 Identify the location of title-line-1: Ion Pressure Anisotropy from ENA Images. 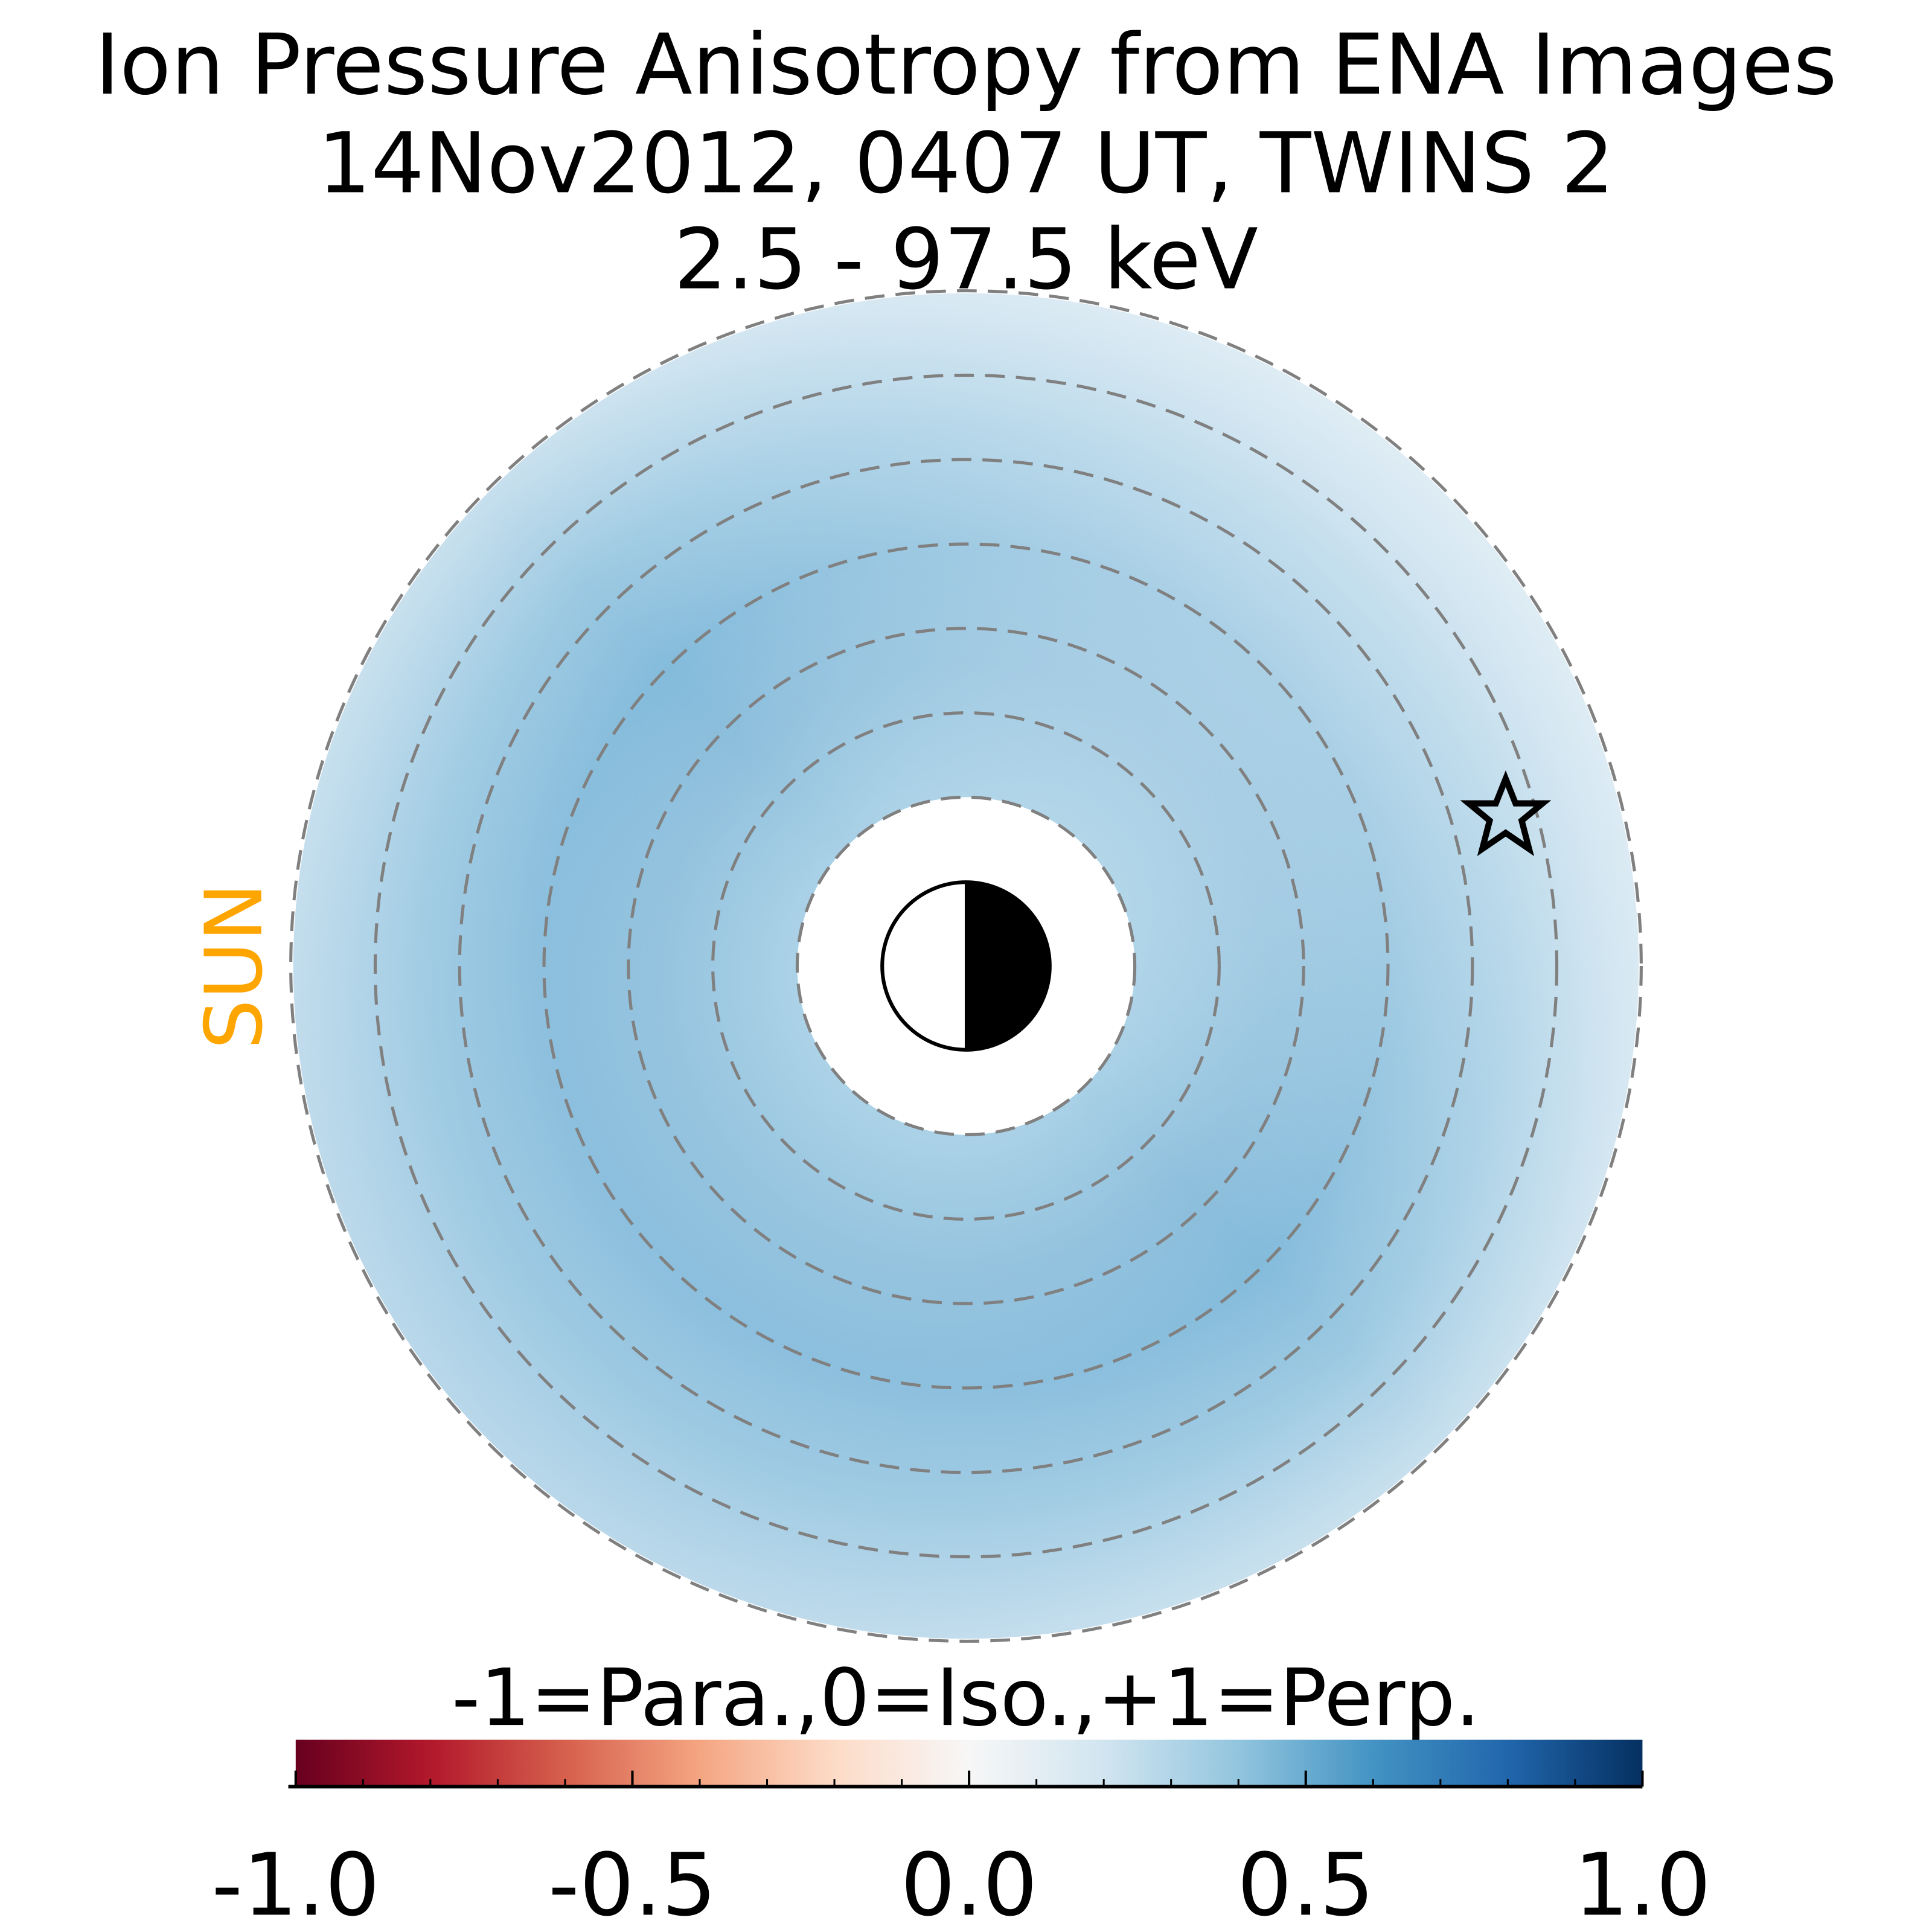
(966, 65).